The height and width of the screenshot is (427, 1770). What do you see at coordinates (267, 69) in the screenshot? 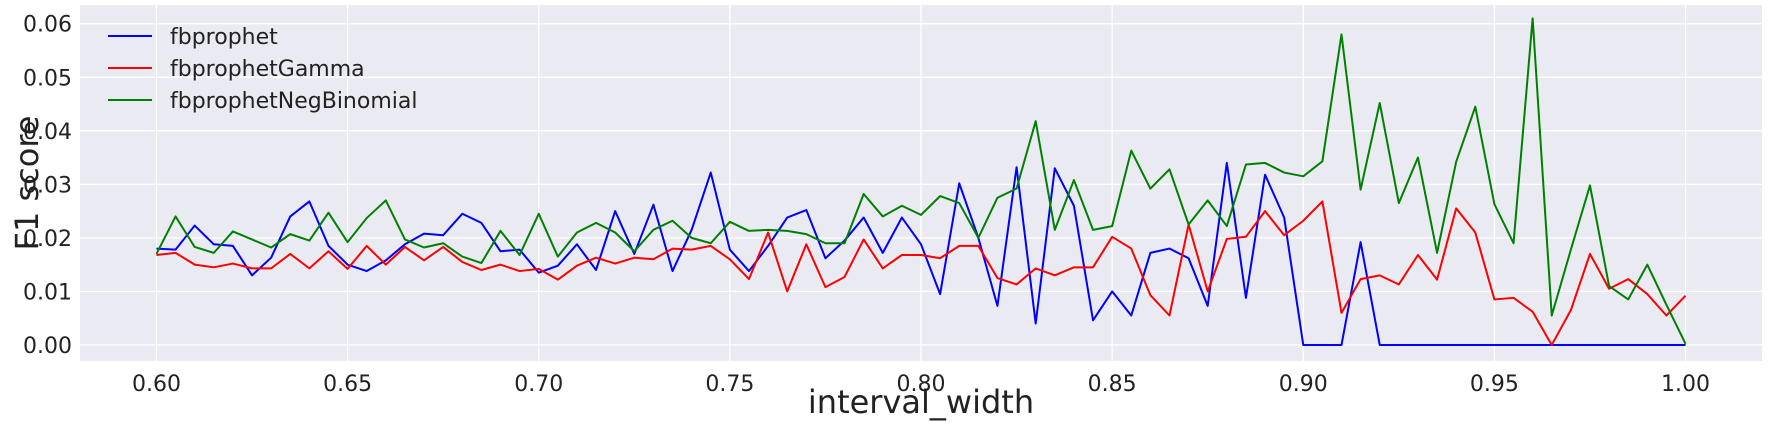
I see `legend-label: fbprophetGamma` at bounding box center [267, 69].